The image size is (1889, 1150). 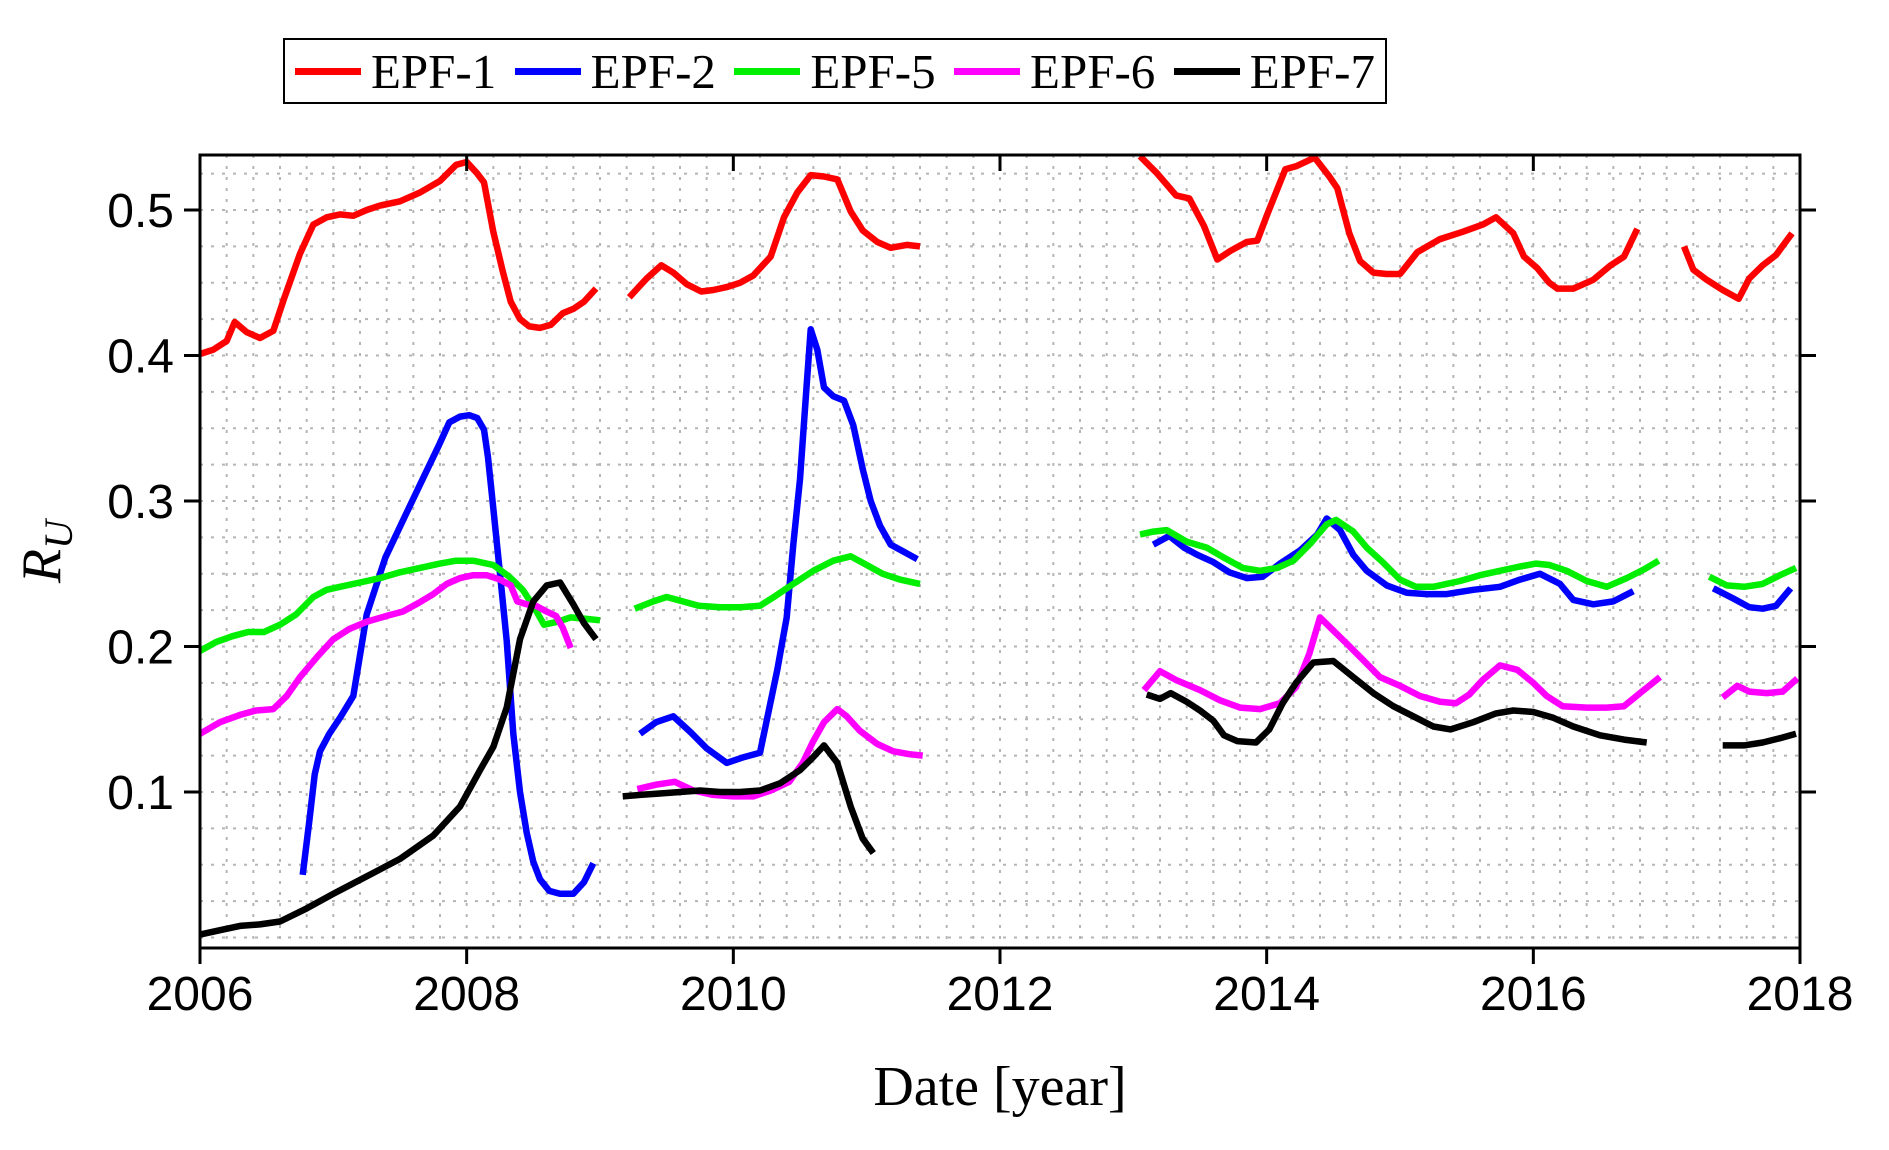 I want to click on legend-item-epf-2: EPF-2, so click(x=615, y=71).